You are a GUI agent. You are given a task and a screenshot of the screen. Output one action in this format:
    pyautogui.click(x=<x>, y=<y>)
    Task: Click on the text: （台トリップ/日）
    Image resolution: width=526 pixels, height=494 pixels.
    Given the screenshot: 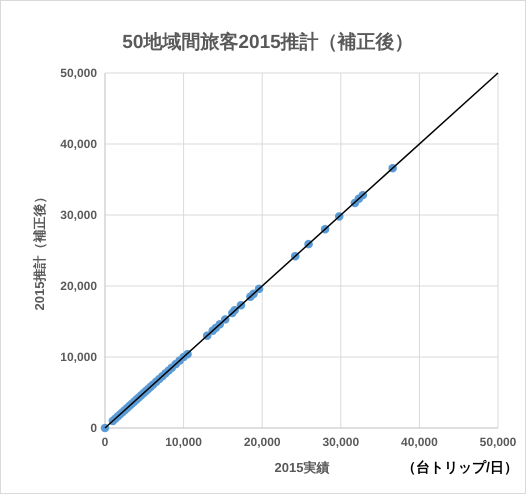 What is the action you would take?
    pyautogui.click(x=460, y=467)
    